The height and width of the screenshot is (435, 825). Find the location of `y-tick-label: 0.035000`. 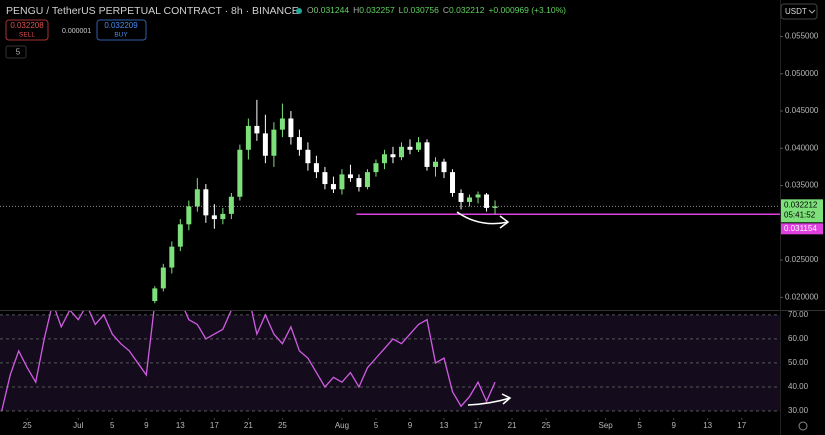

y-tick-label: 0.035000 is located at coordinates (802, 185).